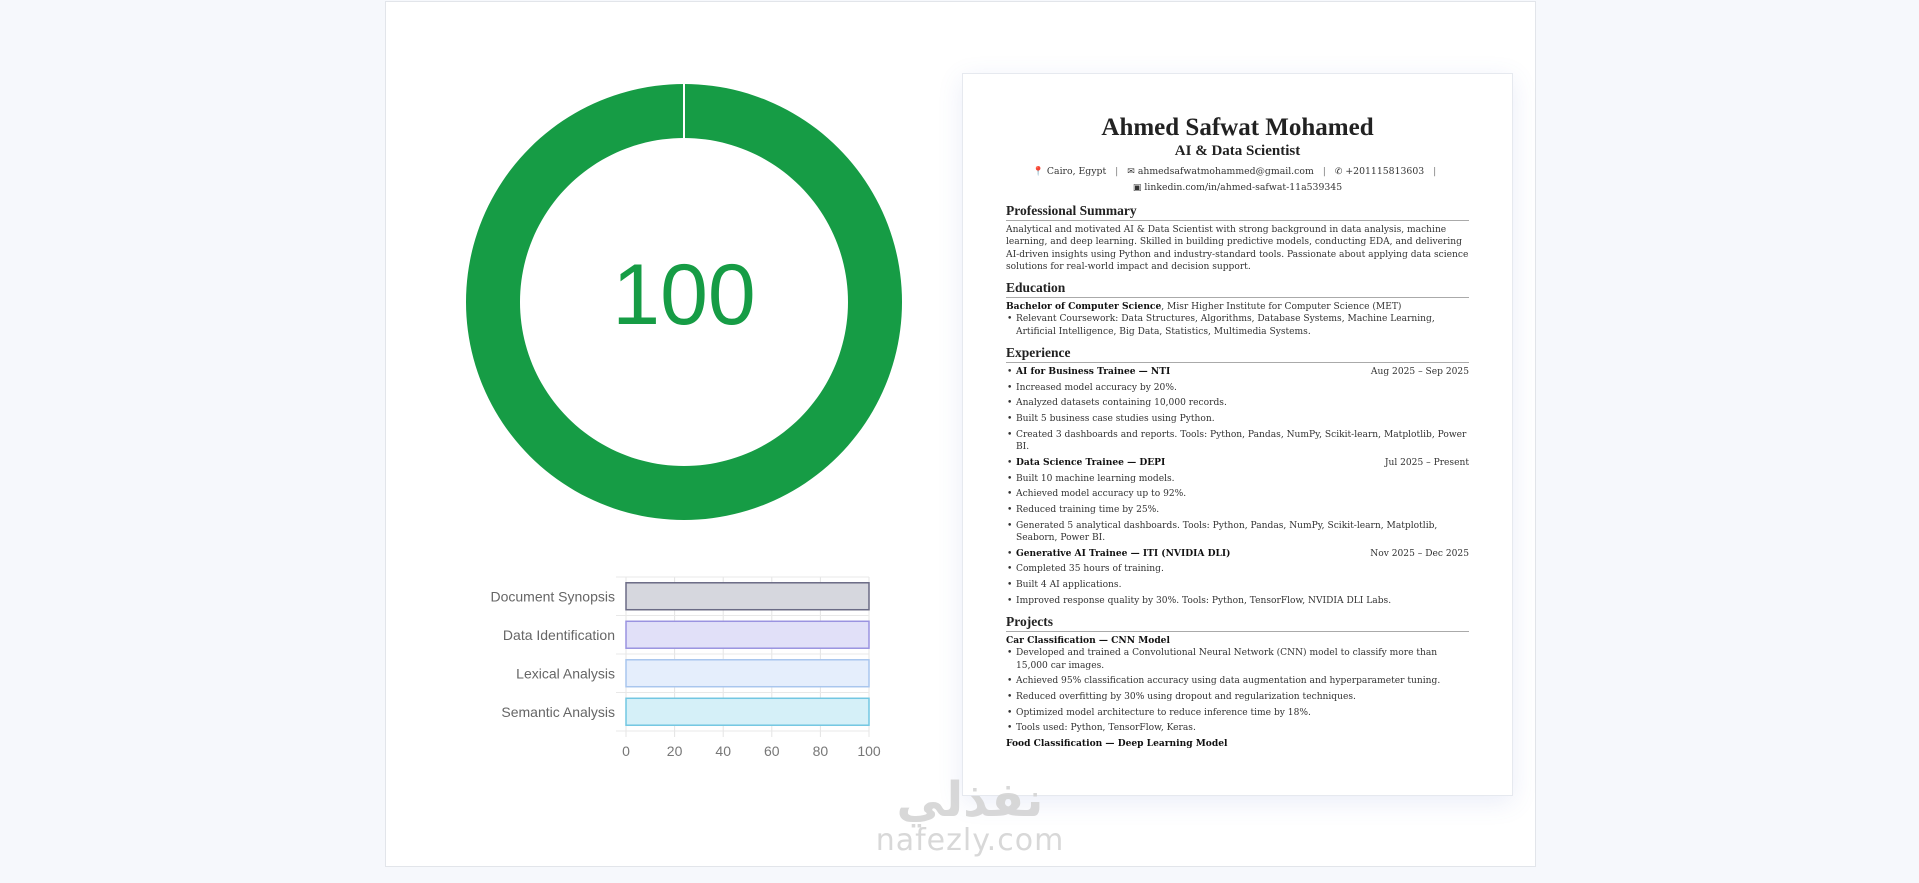 The width and height of the screenshot is (1919, 883). Describe the element at coordinates (1419, 553) in the screenshot. I see `job-dates: Nov 2025 – Dec 2025` at that location.